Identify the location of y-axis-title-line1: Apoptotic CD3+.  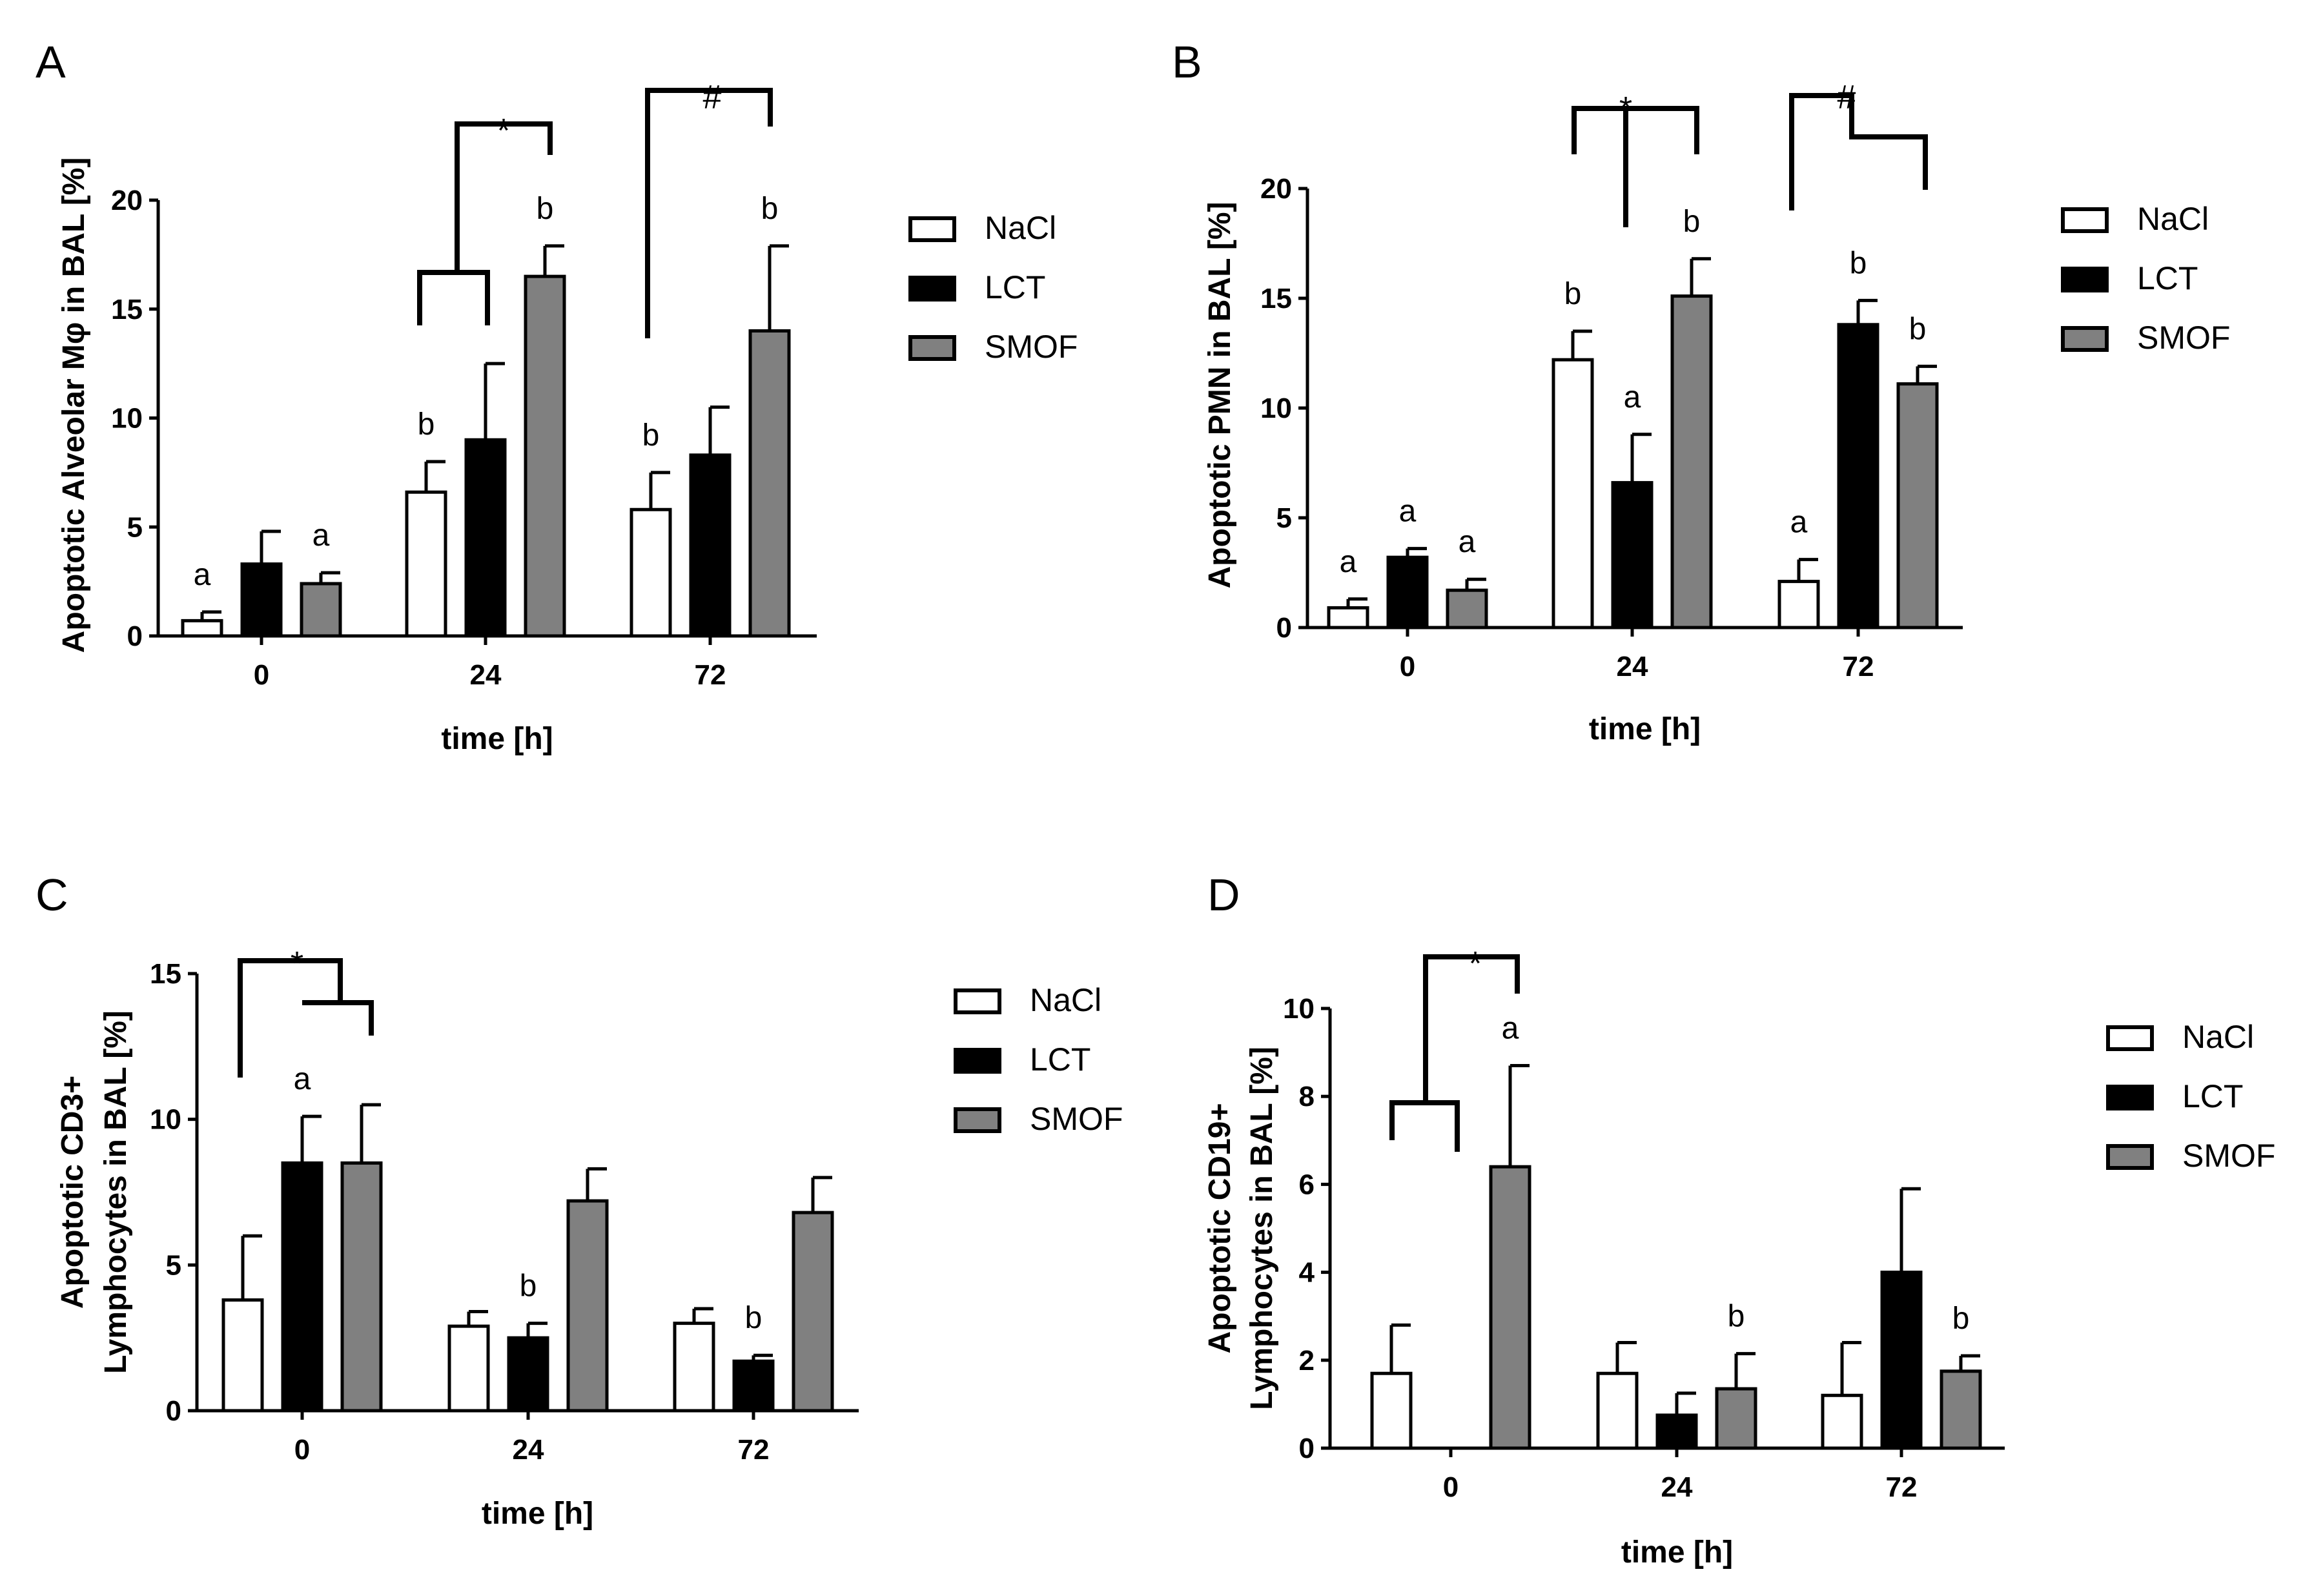
(73, 1192).